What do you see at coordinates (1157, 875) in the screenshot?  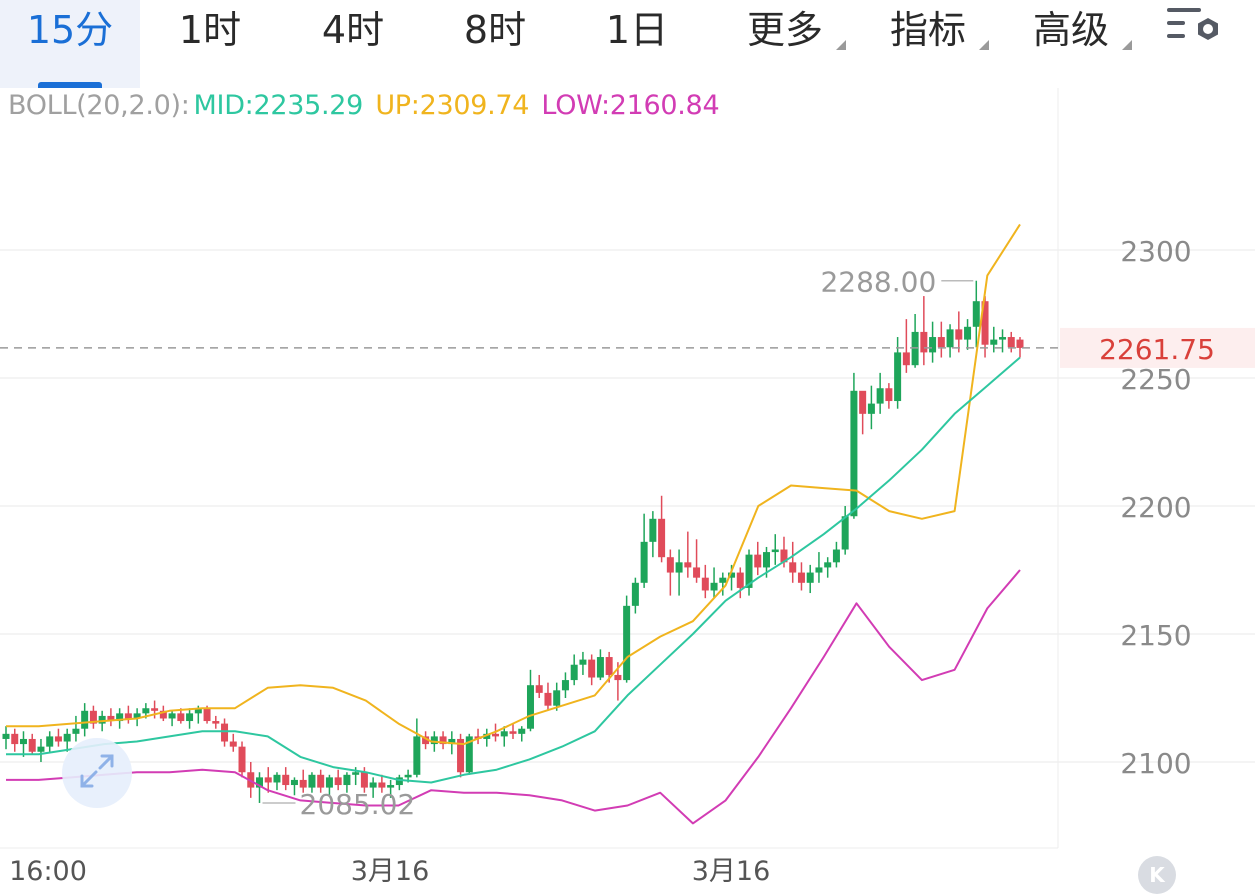 I see `k-line-icon: K` at bounding box center [1157, 875].